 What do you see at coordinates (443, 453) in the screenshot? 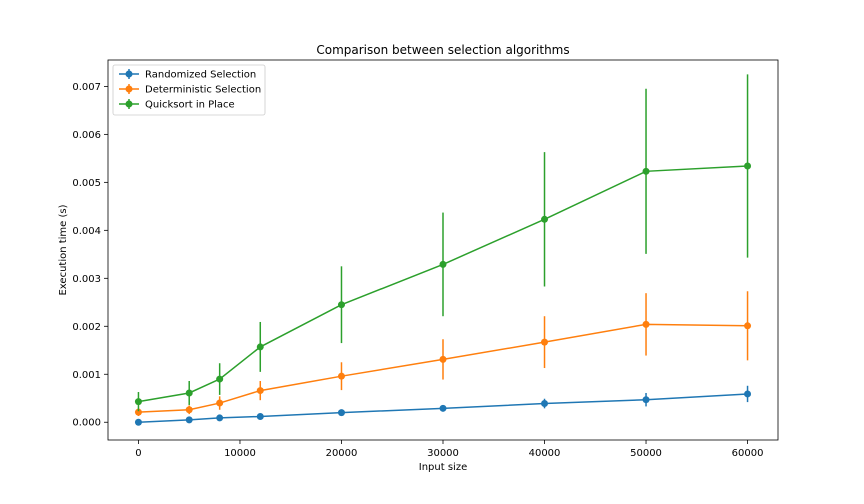
I see `x-tick-label: 30000` at bounding box center [443, 453].